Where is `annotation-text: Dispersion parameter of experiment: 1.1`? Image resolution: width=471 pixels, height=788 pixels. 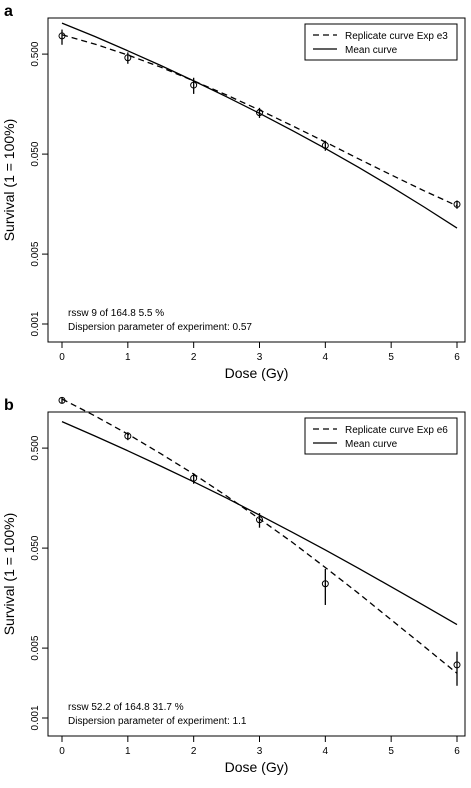
annotation-text: Dispersion parameter of experiment: 1.1 is located at coordinates (157, 721).